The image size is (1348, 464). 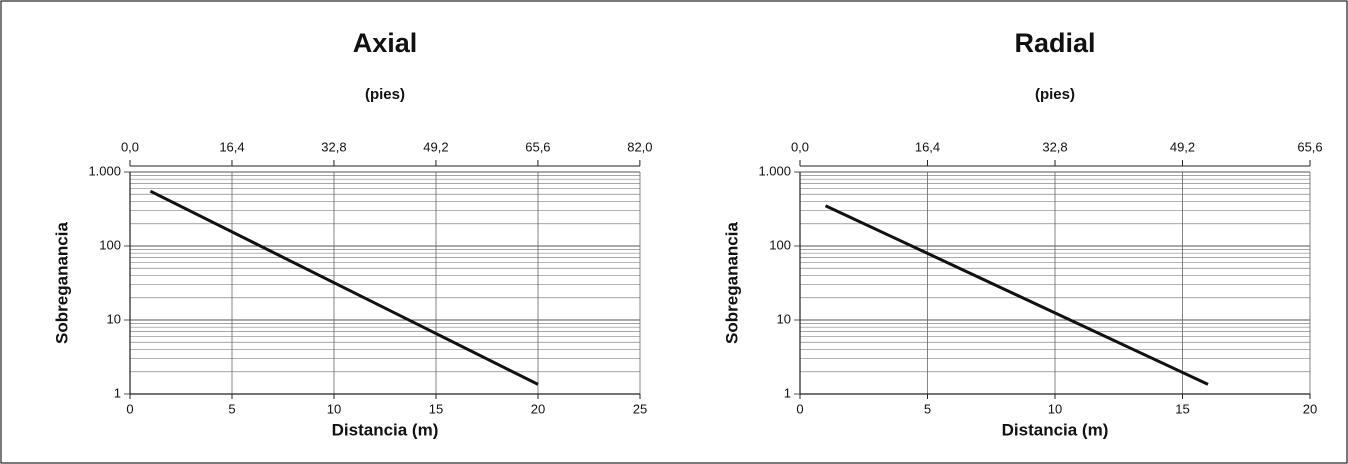 What do you see at coordinates (1054, 43) in the screenshot?
I see `chart-title: Radial` at bounding box center [1054, 43].